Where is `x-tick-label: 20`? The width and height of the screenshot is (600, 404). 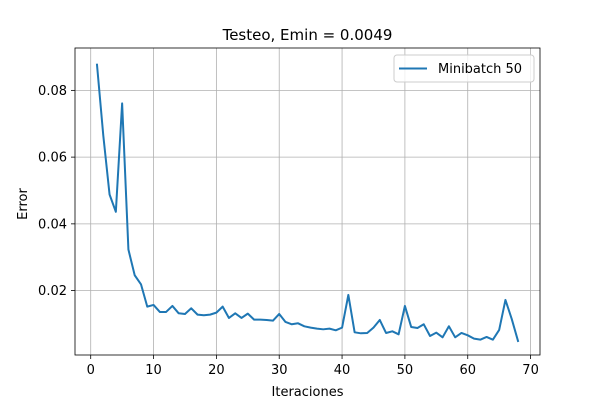 x-tick-label: 20 is located at coordinates (216, 370).